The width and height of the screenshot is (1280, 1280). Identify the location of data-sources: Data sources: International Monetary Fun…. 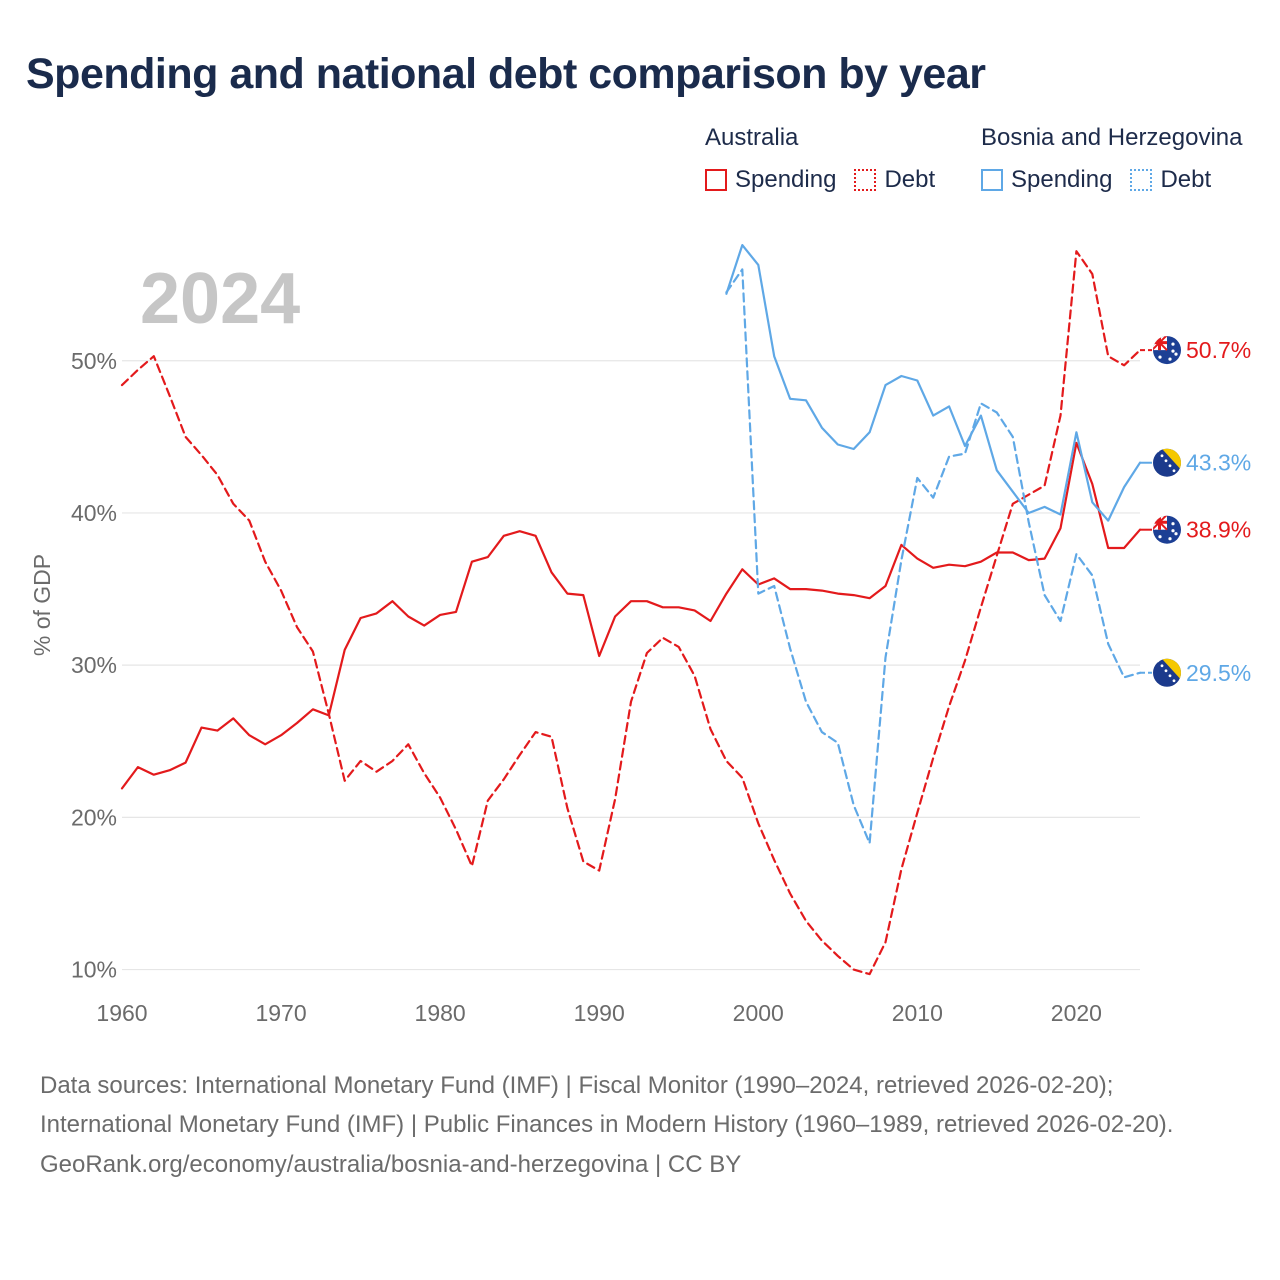
(607, 1105).